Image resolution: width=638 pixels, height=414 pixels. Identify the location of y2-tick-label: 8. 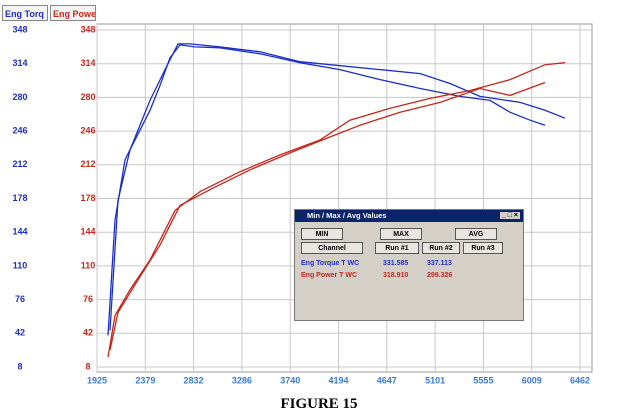
(87, 366).